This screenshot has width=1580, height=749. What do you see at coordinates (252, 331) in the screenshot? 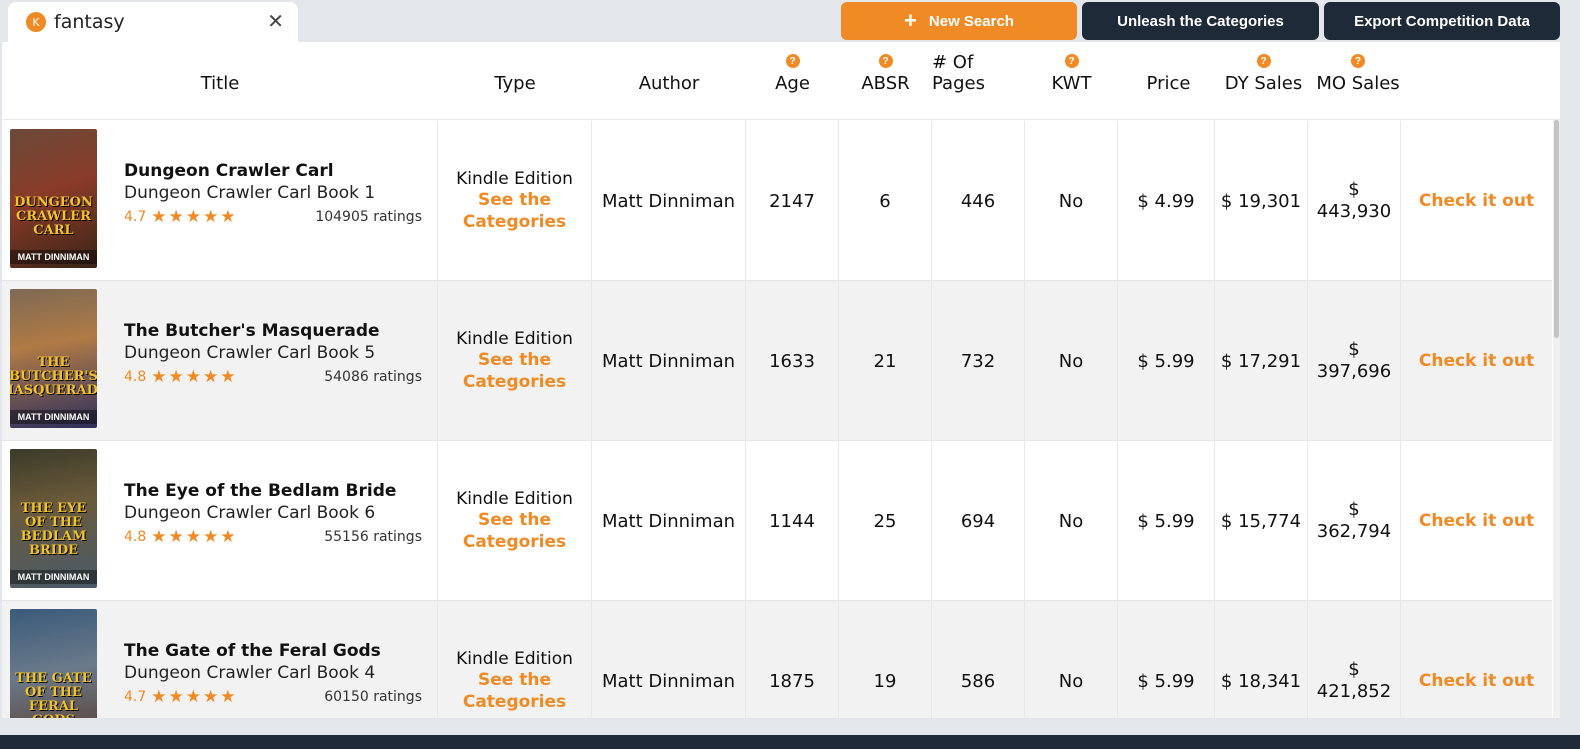
I see `book-title: The Butcher's Masquerade` at bounding box center [252, 331].